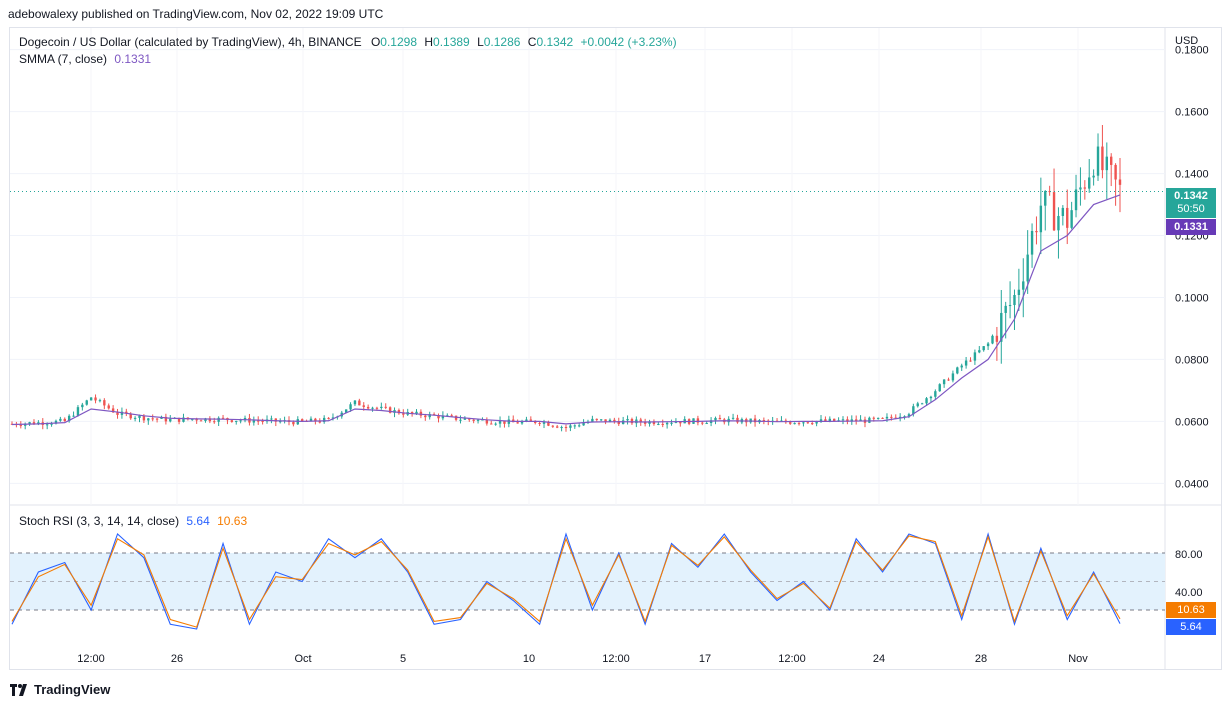  Describe the element at coordinates (398, 42) in the screenshot. I see `open-value: 0.1298` at that location.